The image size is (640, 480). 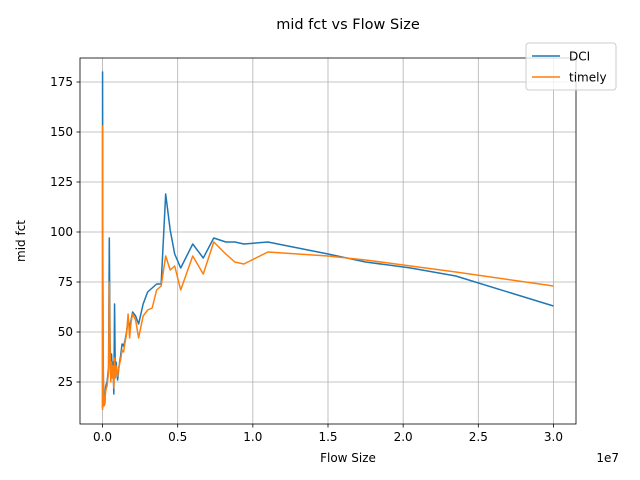 What do you see at coordinates (478, 437) in the screenshot?
I see `x-tick-label: 2.5` at bounding box center [478, 437].